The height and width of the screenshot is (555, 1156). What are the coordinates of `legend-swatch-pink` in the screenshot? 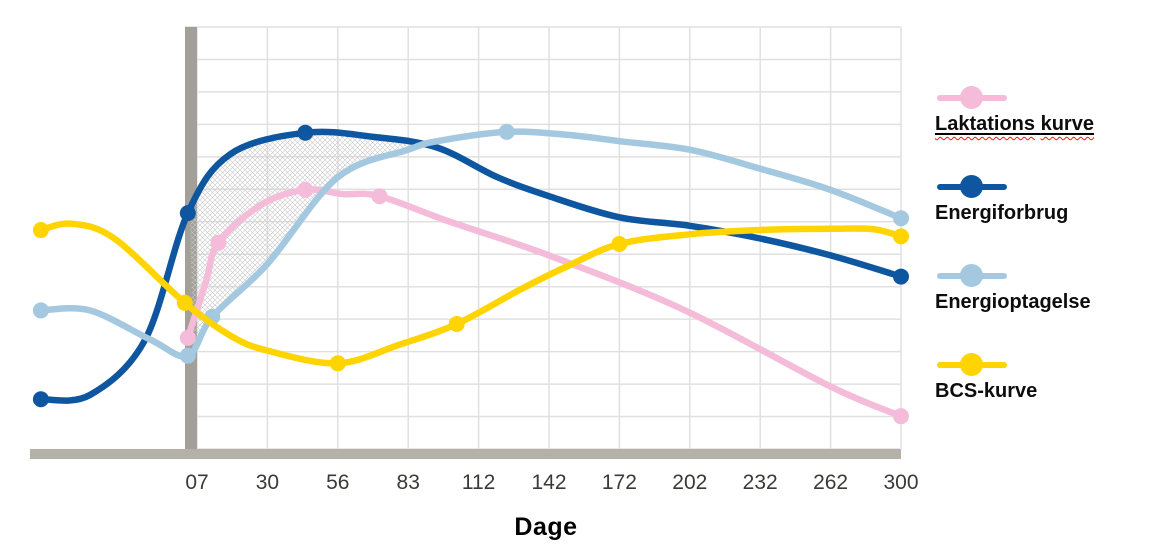 It's located at (972, 98).